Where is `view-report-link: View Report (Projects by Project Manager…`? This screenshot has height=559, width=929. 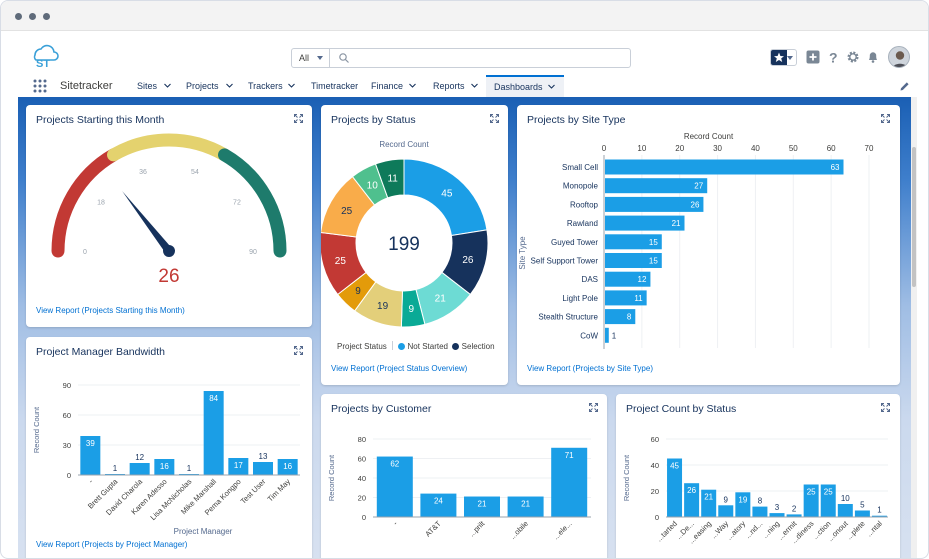 view-report-link: View Report (Projects by Project Manager… is located at coordinates (112, 544).